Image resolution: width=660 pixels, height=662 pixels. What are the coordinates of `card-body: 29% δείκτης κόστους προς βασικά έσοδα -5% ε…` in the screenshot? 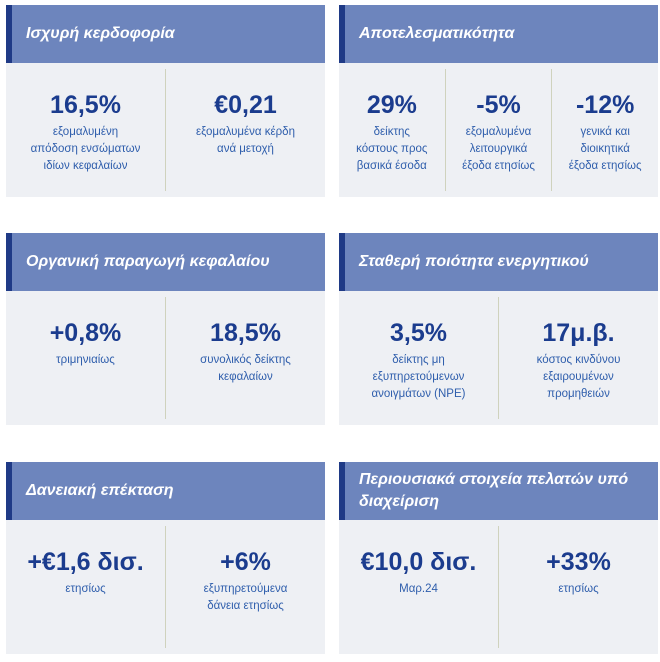 It's located at (498, 130).